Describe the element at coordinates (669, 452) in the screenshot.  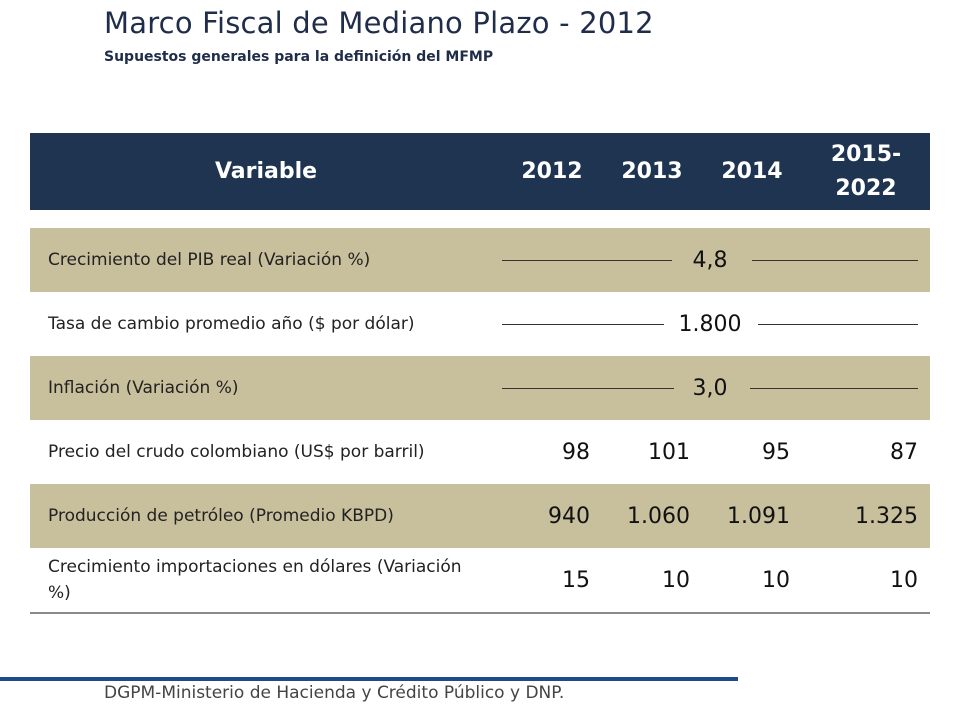
I see `value-2013: 101` at that location.